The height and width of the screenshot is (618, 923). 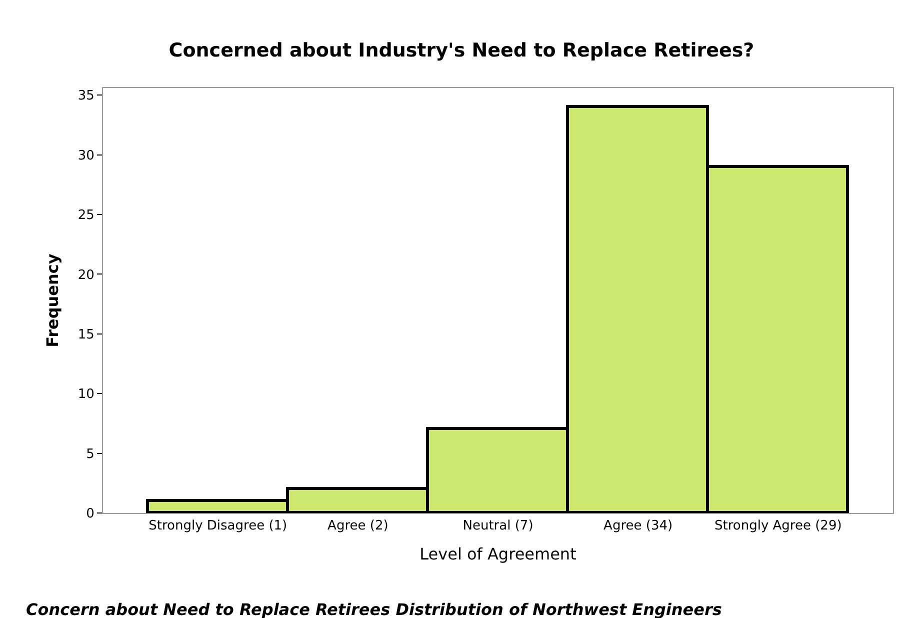 What do you see at coordinates (90, 514) in the screenshot?
I see `y-tick-label: 0` at bounding box center [90, 514].